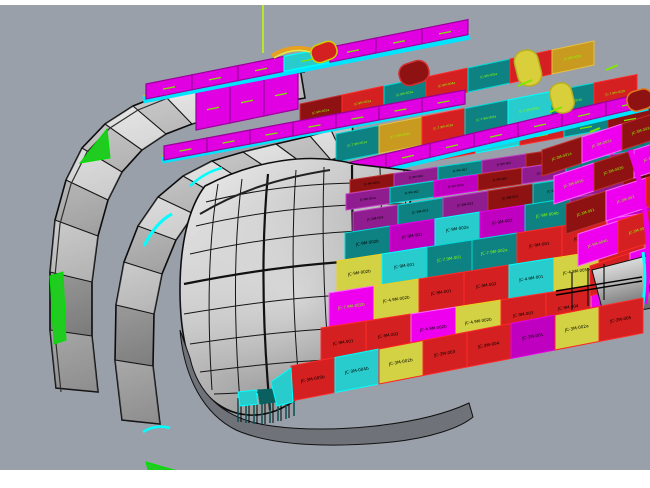 This screenshot has width=650, height=488. What do you see at coordinates (561, 156) in the screenshot?
I see `panel-label: JC-3M-001a` at bounding box center [561, 156].